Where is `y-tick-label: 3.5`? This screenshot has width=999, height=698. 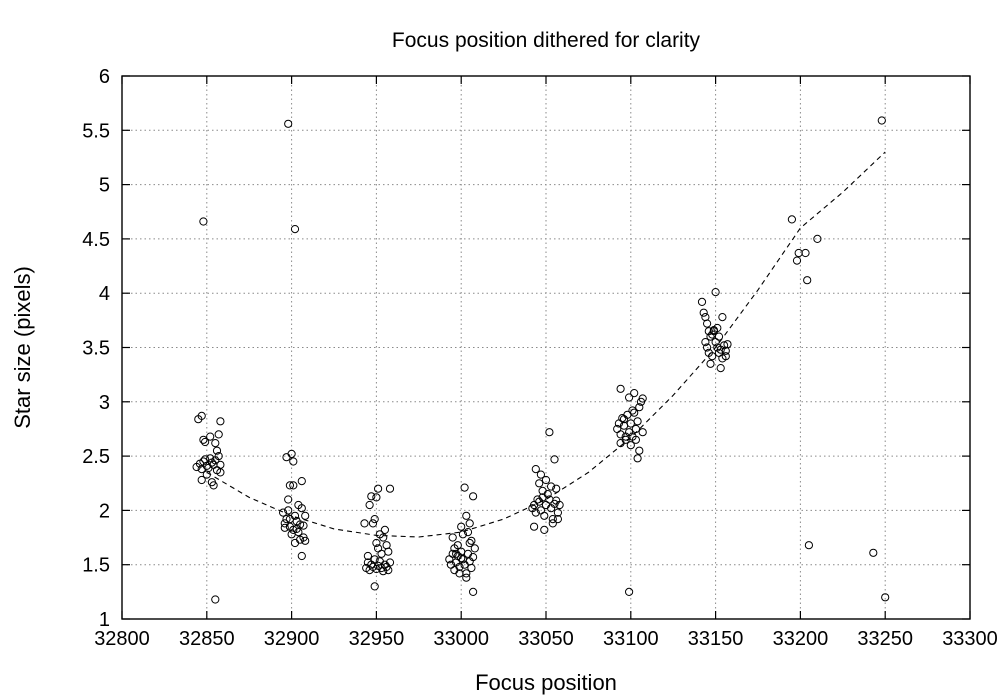 y-tick-label: 3.5 is located at coordinates (96, 349).